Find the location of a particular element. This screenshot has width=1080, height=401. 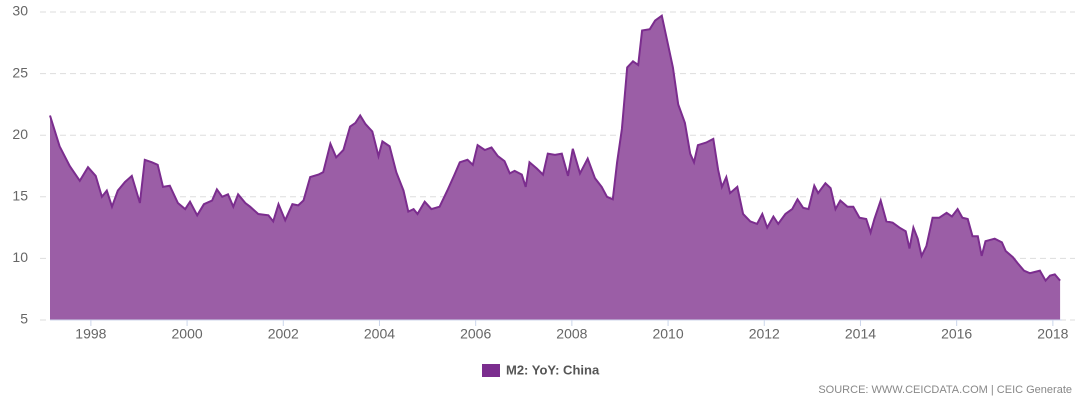

x-tick-label: 2018 is located at coordinates (1052, 334).